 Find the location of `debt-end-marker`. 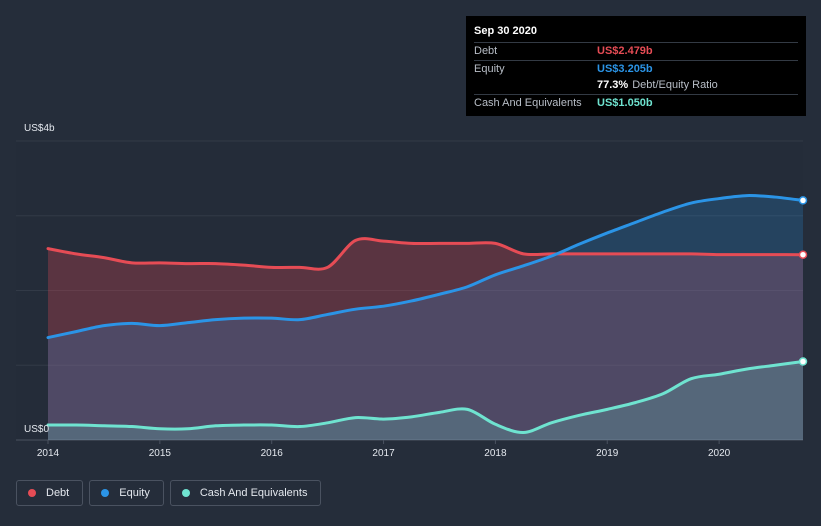

debt-end-marker is located at coordinates (803, 254).